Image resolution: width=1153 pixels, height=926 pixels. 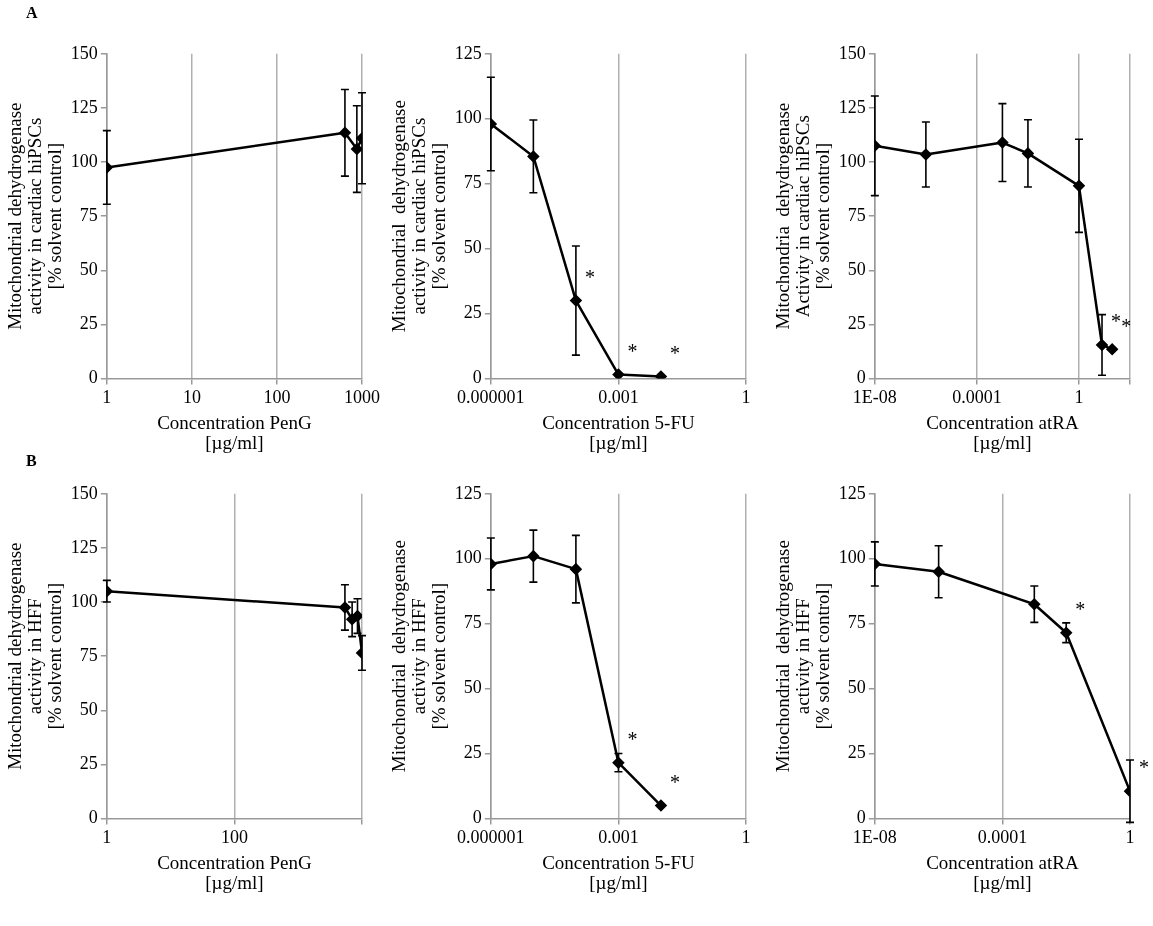 I want to click on x-tick-label: 1000, so click(x=362, y=397).